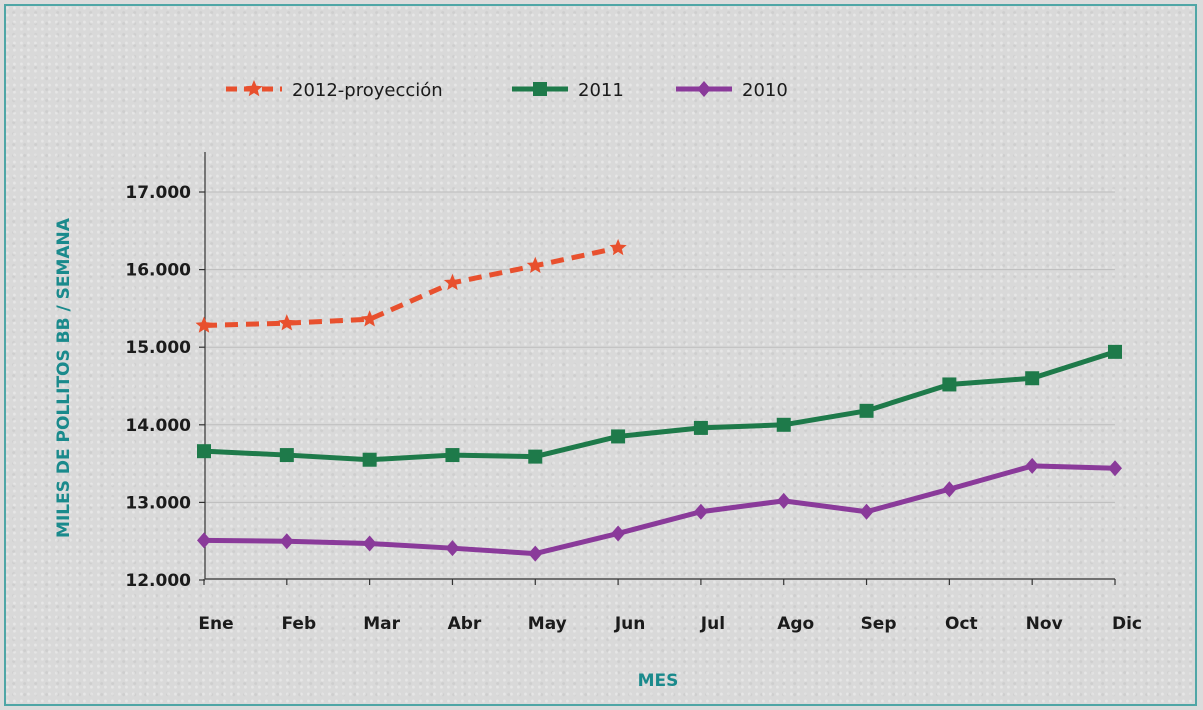 The width and height of the screenshot is (1203, 710). Describe the element at coordinates (670, 624) in the screenshot. I see `x-tick-labels: Ene Feb Mar Abr May Jun Jul Ago Sep Oct Nov Dic` at that location.